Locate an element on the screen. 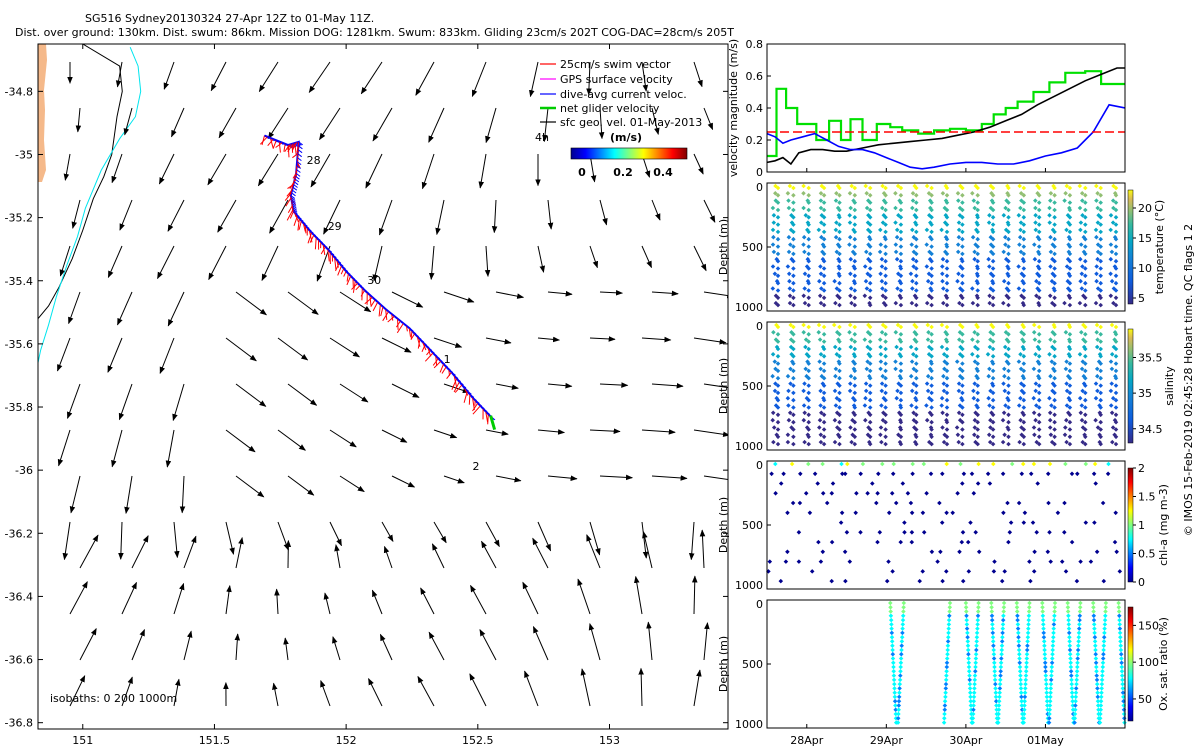 This screenshot has height=750, width=1200. vel-ytick-label: 0.4 is located at coordinates (755, 108).